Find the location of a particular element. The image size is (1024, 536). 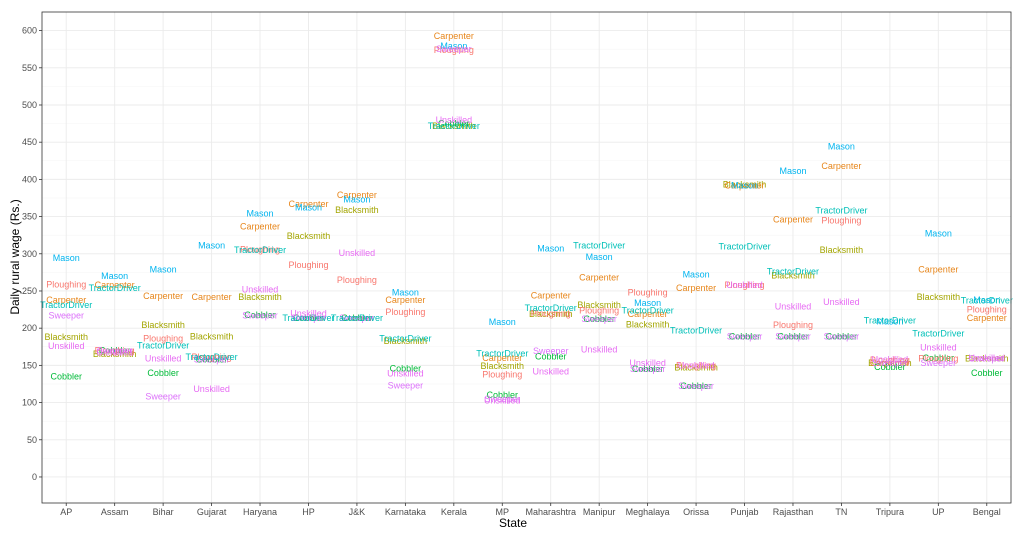

y-tick-label: 200 is located at coordinates (29, 328).